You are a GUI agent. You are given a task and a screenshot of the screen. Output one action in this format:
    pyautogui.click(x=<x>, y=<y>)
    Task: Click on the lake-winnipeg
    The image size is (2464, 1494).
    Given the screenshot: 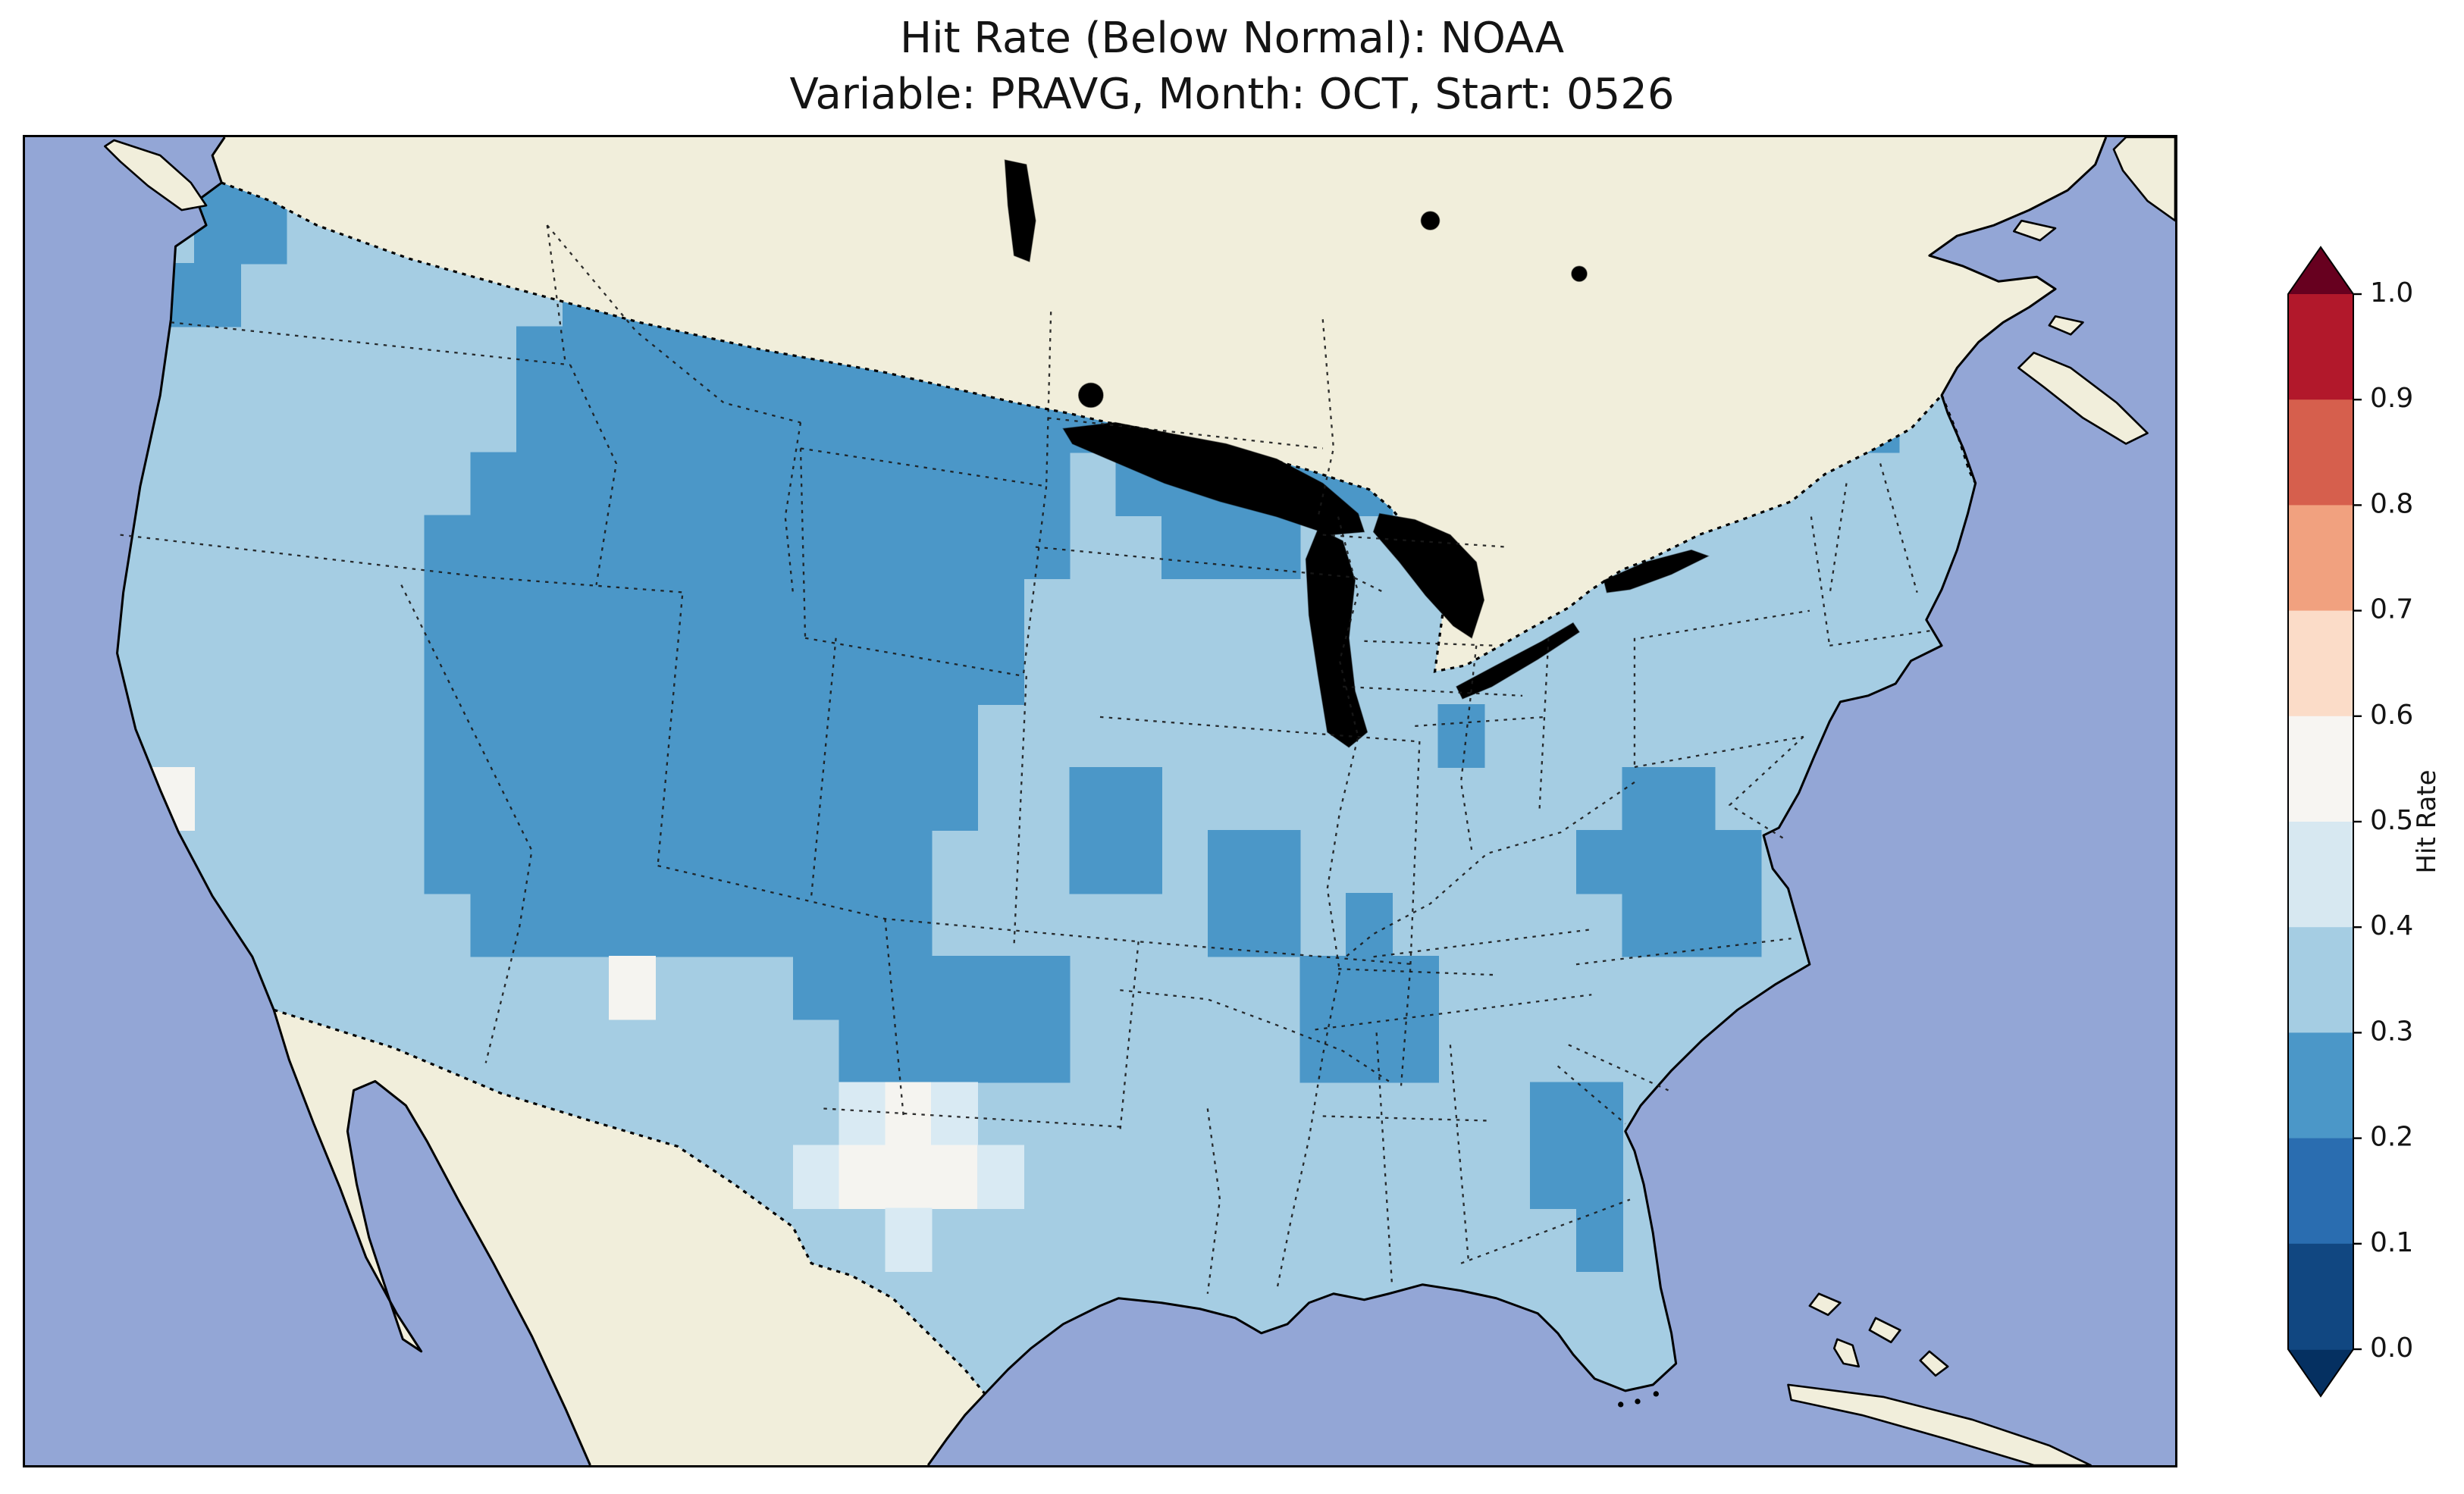 What is the action you would take?
    pyautogui.click(x=1020, y=211)
    